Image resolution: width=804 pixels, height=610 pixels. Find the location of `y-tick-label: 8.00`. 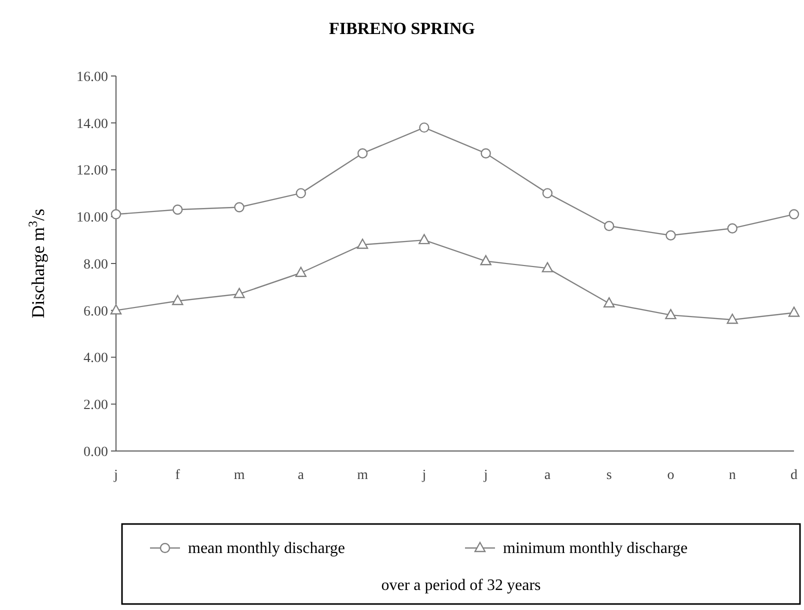

y-tick-label: 8.00 is located at coordinates (96, 264).